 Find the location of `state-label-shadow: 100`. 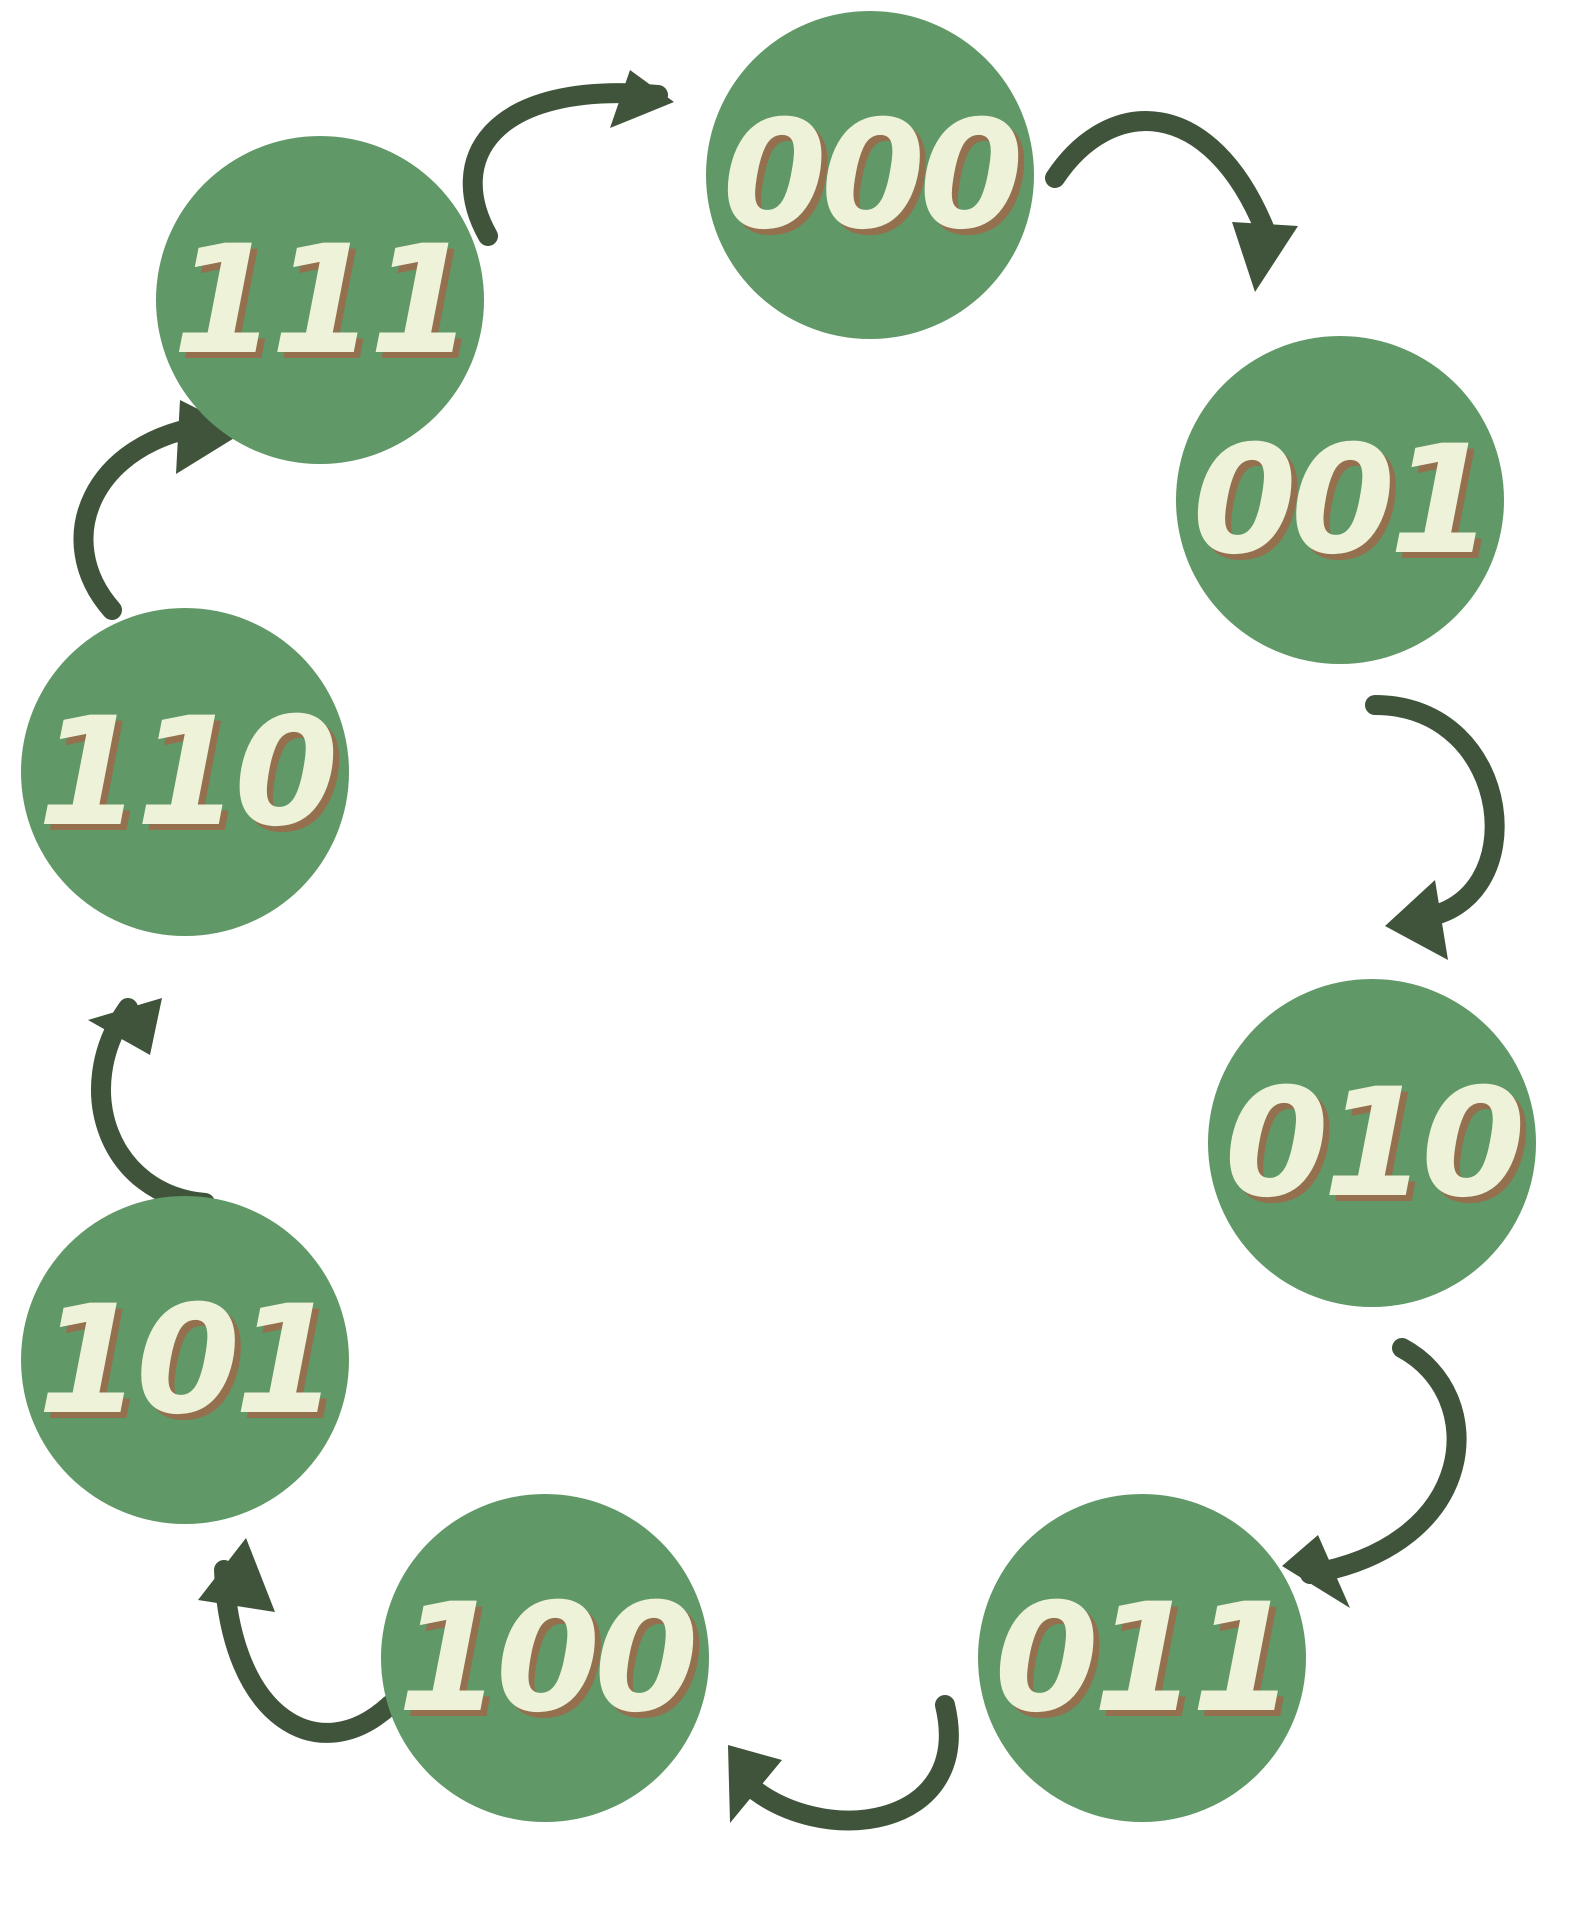

state-label-shadow: 100 is located at coordinates (551, 1665).